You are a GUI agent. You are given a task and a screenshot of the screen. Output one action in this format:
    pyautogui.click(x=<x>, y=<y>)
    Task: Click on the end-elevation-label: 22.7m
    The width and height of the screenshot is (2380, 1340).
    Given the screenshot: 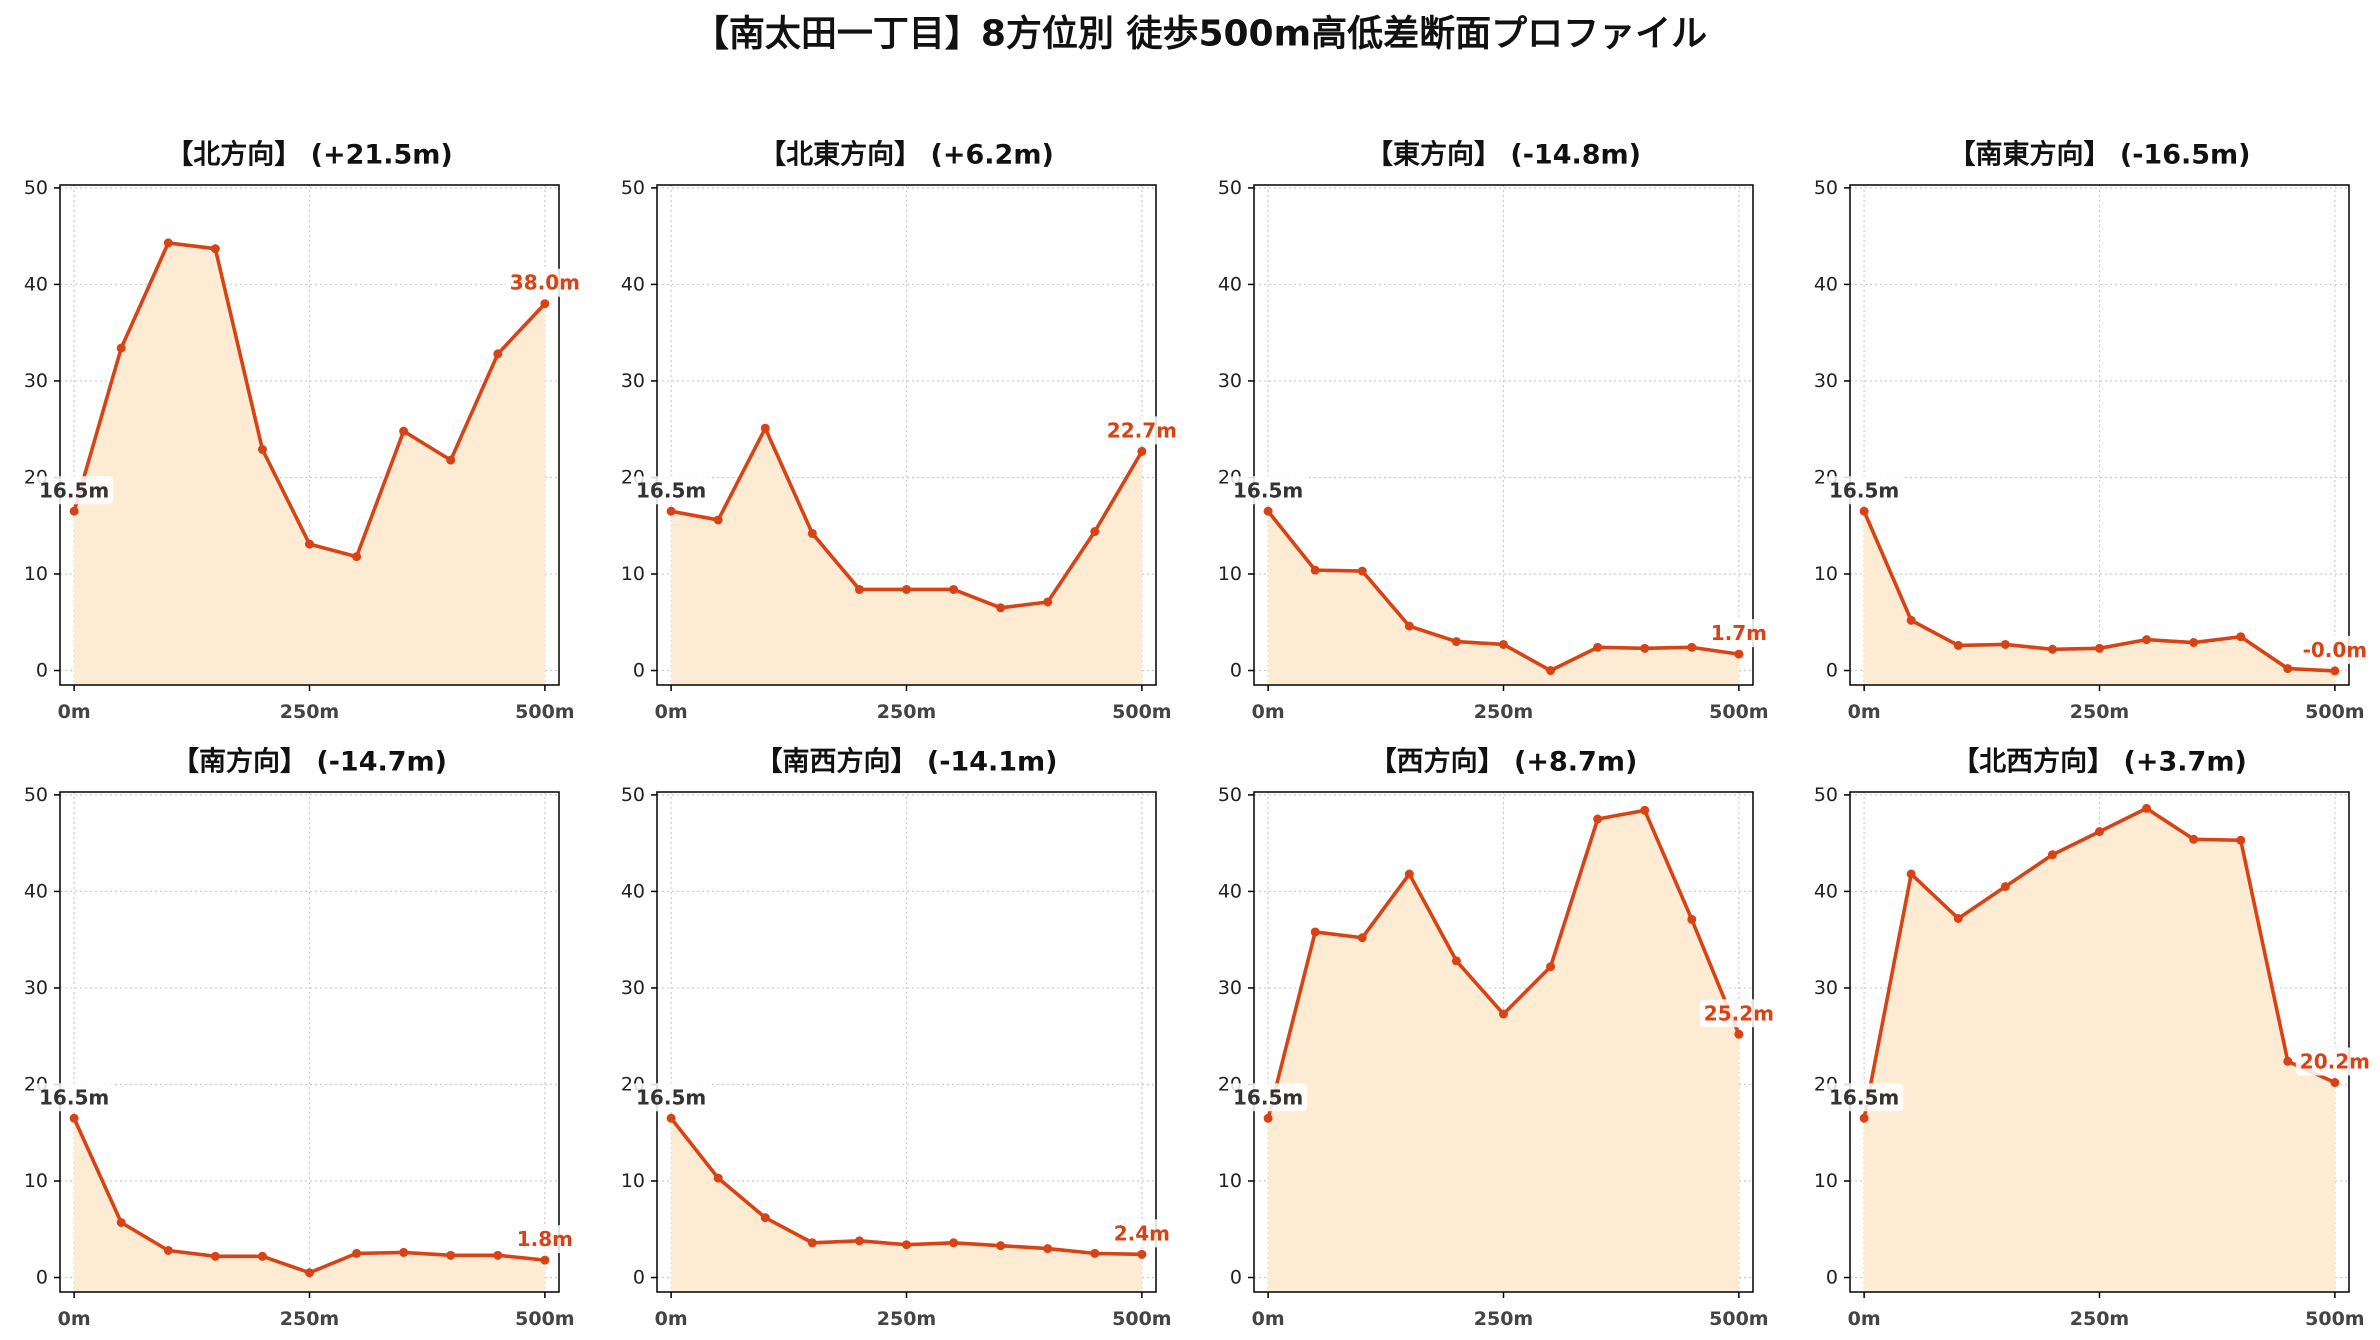 What is the action you would take?
    pyautogui.click(x=1142, y=430)
    